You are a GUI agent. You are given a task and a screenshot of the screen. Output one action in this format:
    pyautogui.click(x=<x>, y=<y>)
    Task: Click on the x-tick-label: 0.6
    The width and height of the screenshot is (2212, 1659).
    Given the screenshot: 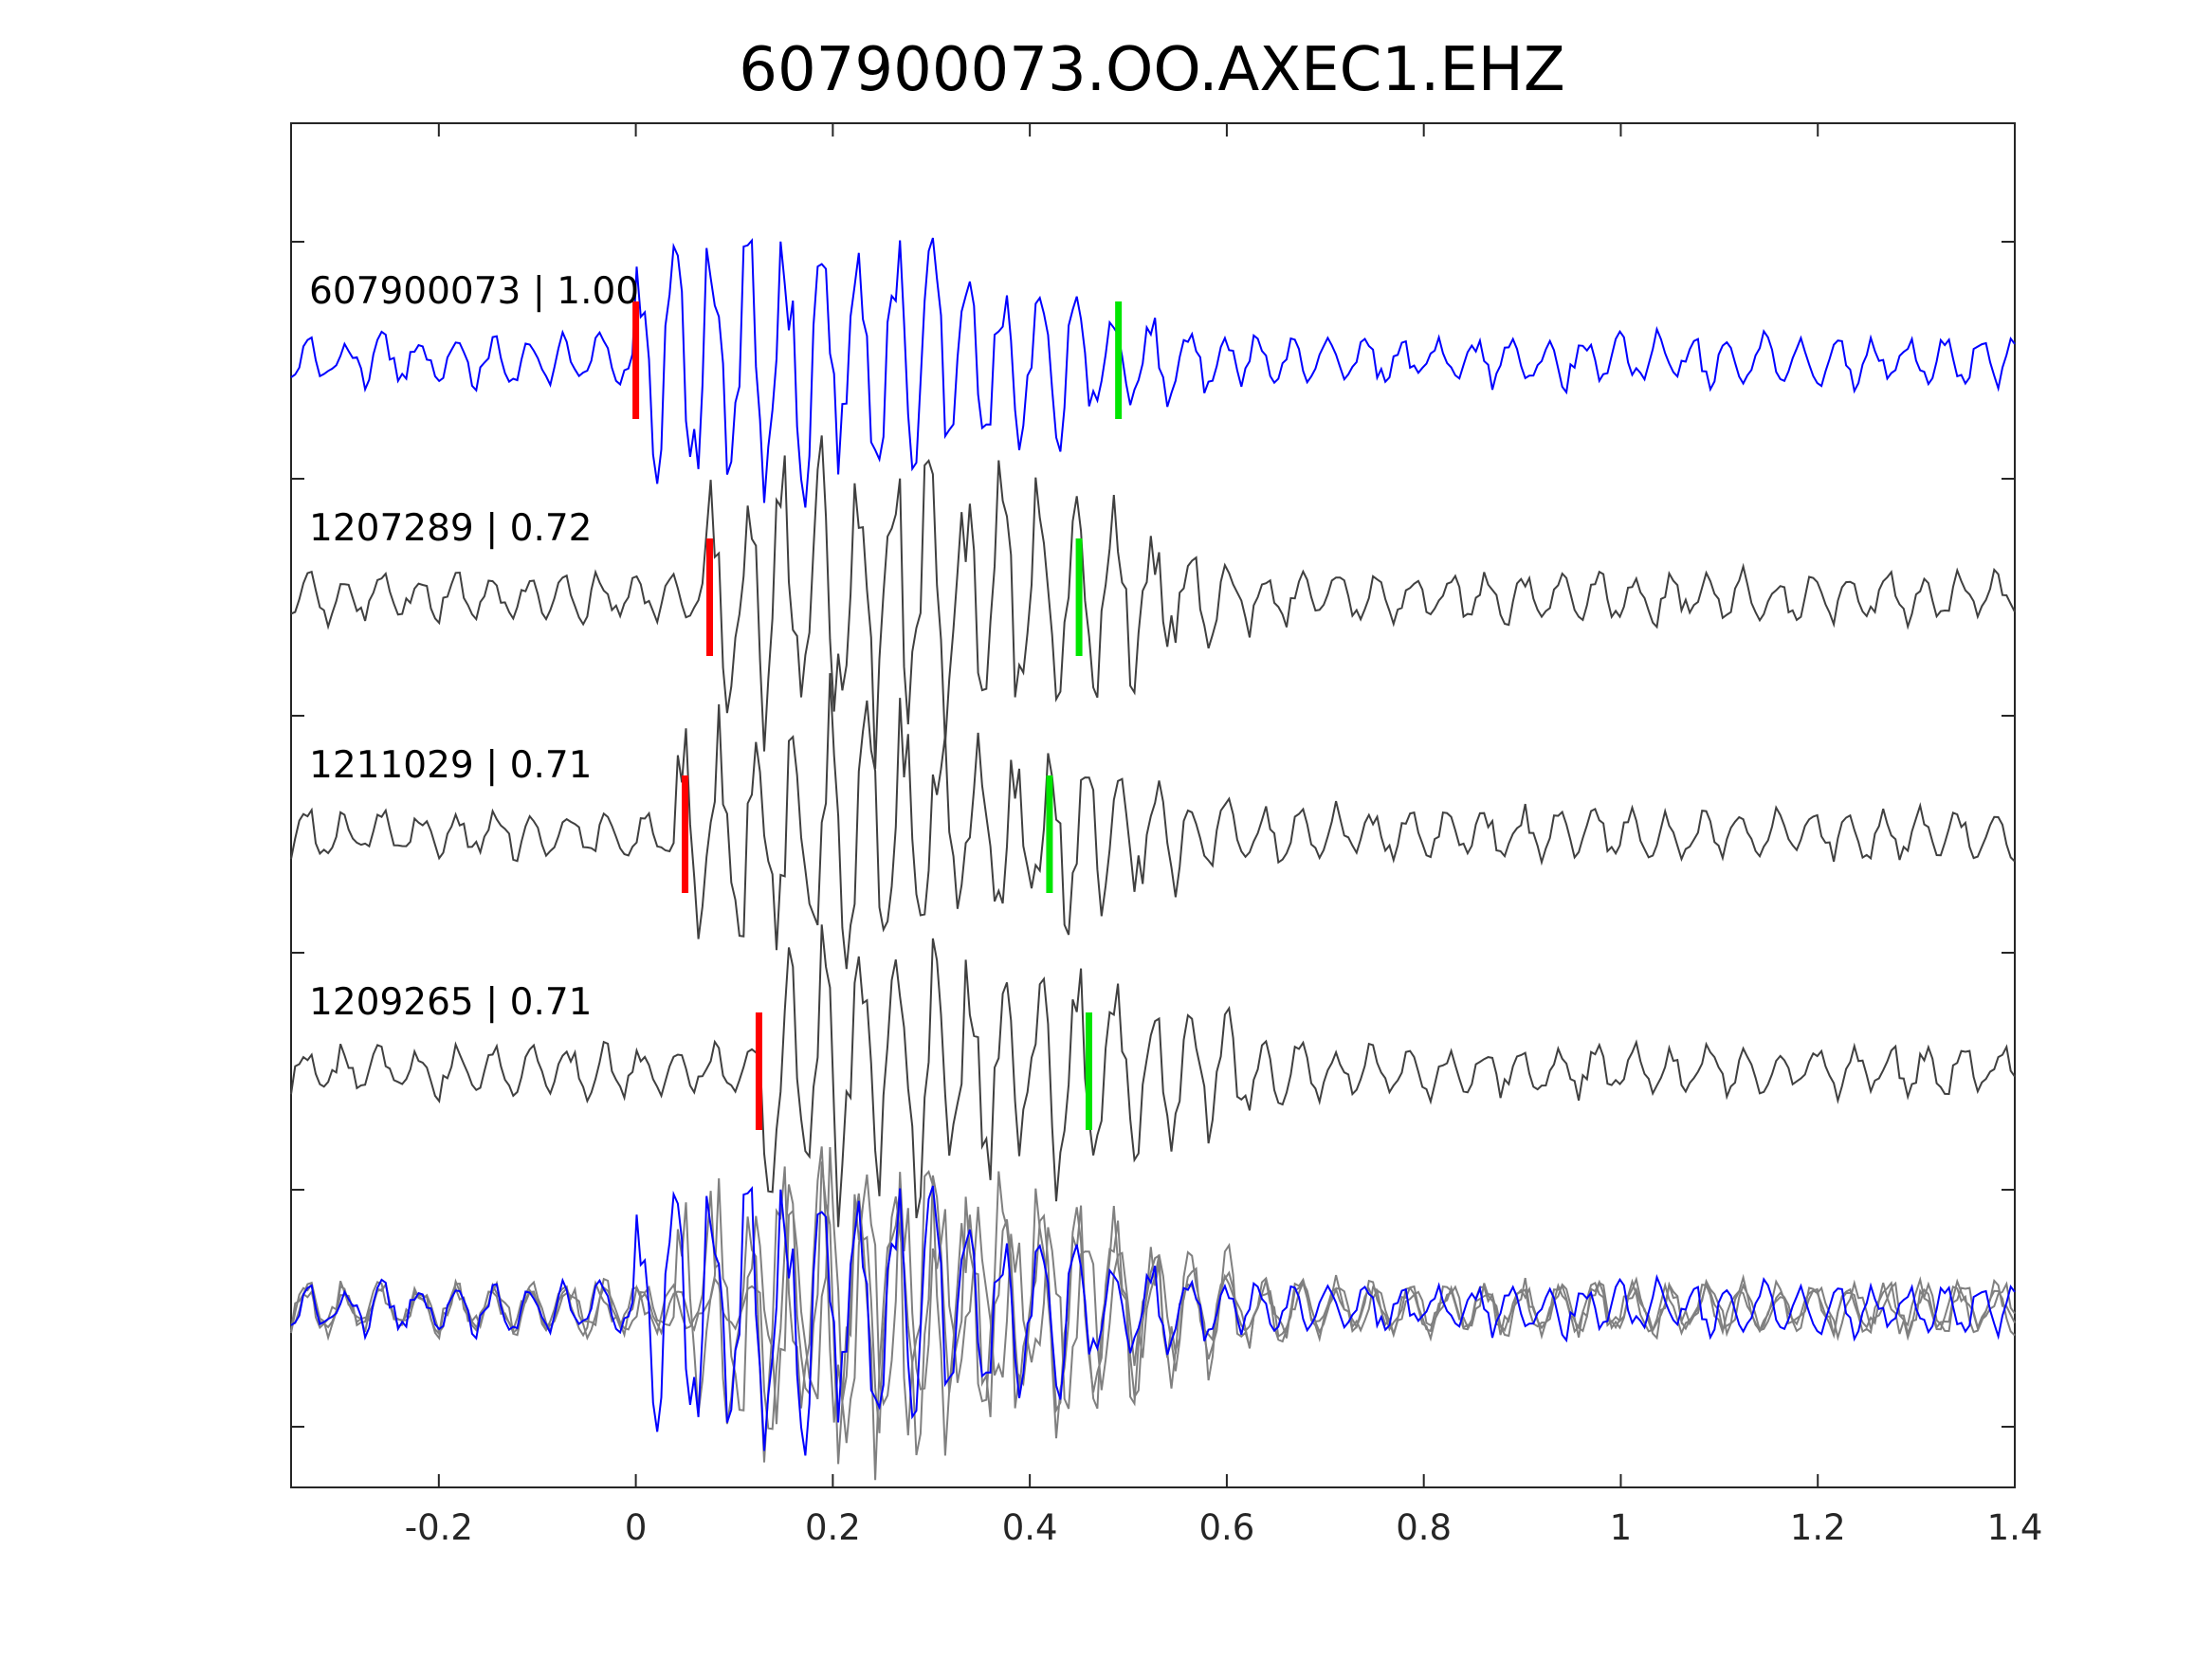 What is the action you would take?
    pyautogui.click(x=1226, y=1527)
    